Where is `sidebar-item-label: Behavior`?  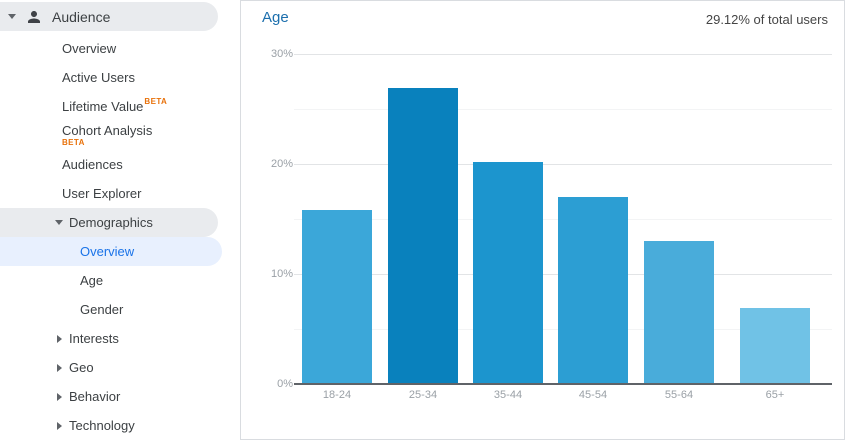 sidebar-item-label: Behavior is located at coordinates (95, 396).